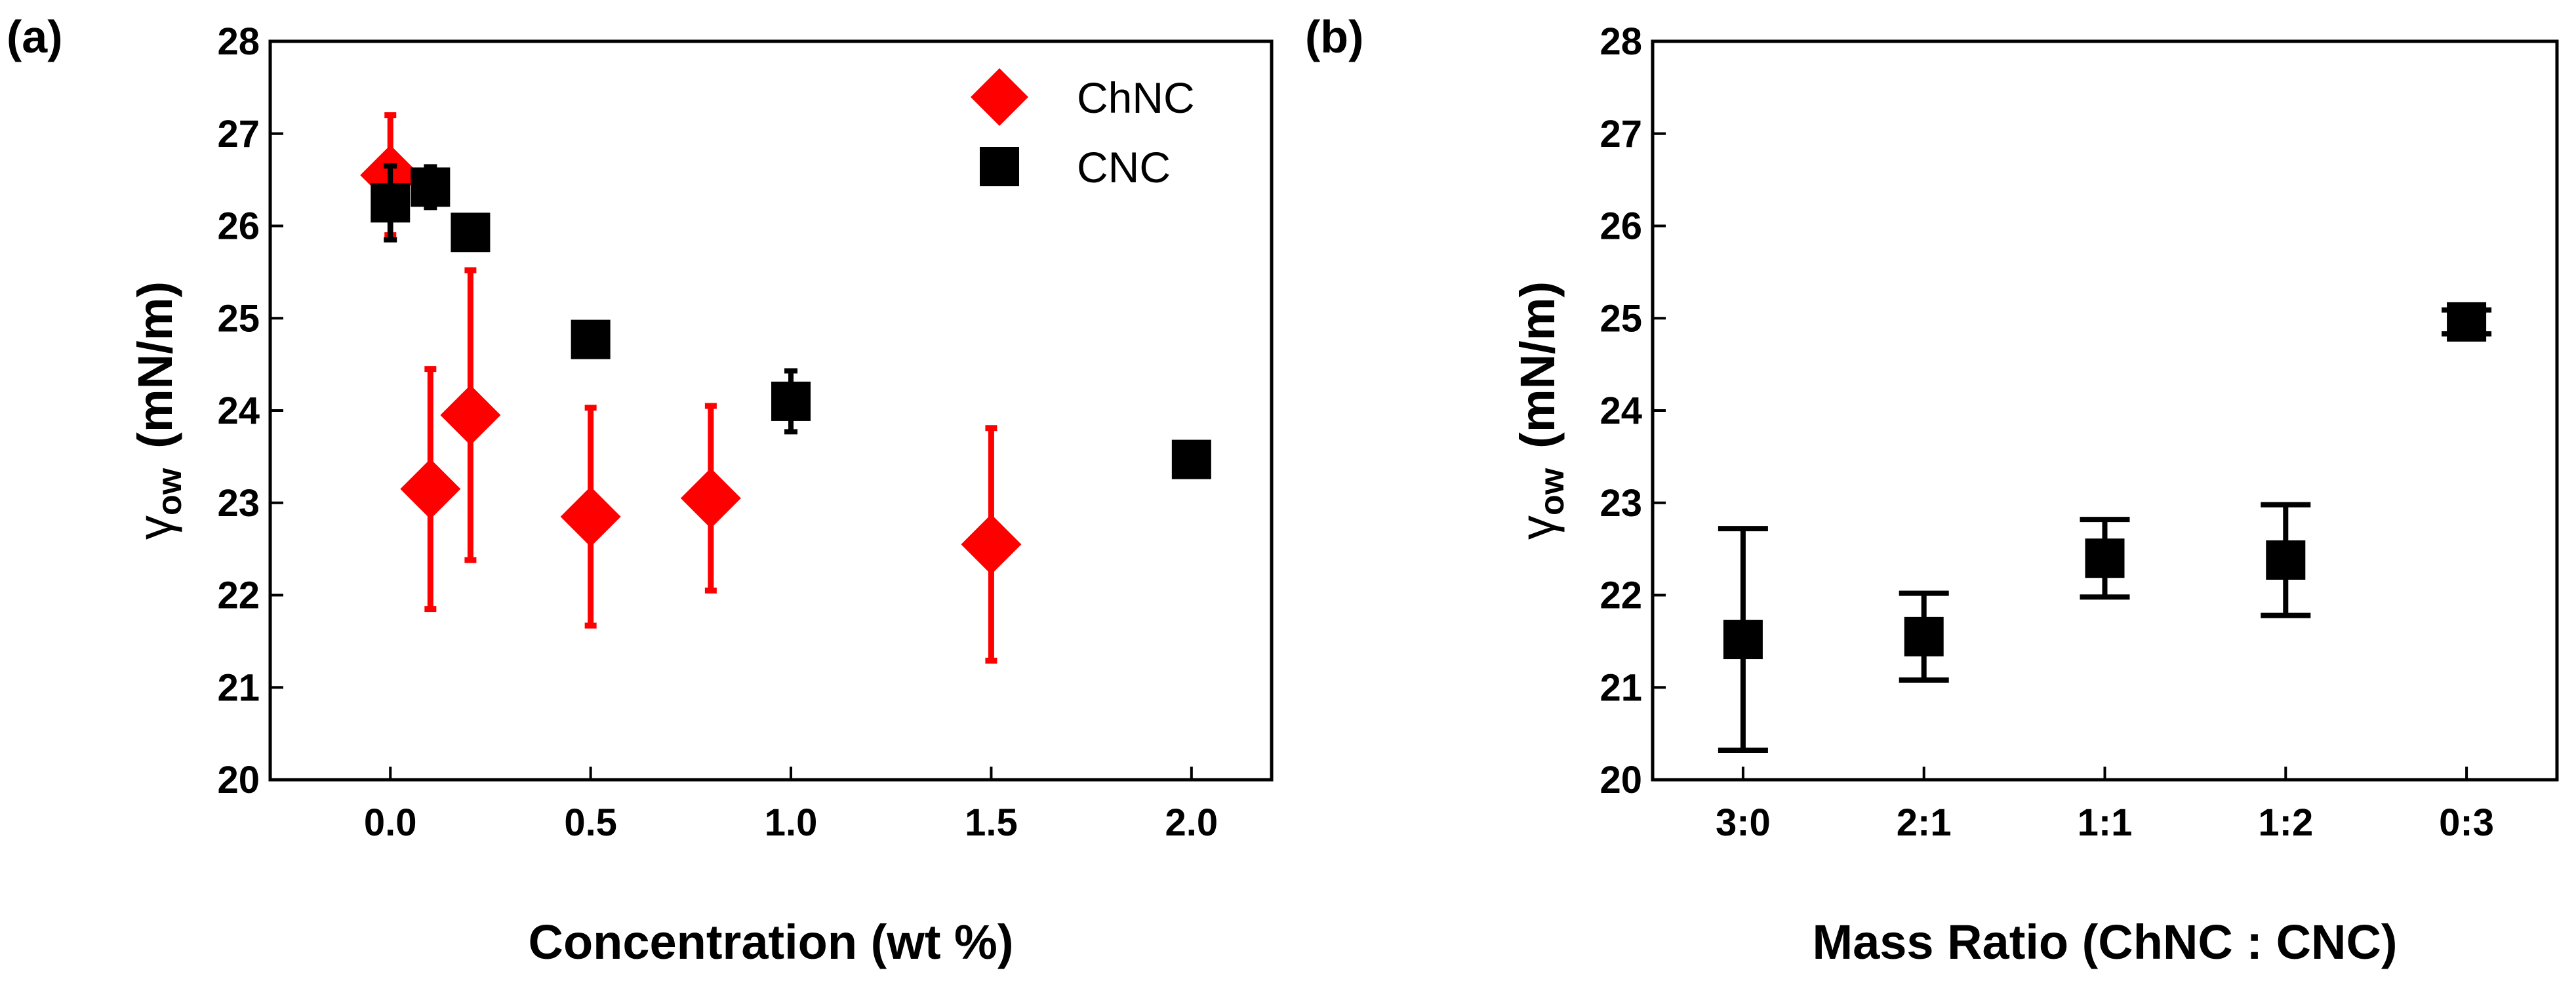 The image size is (2576, 985). What do you see at coordinates (1743, 822) in the screenshot?
I see `panel-b-xtick-label: 3:0` at bounding box center [1743, 822].